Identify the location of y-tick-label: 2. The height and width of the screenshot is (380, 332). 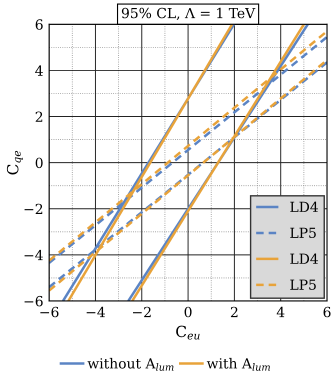
(39, 117).